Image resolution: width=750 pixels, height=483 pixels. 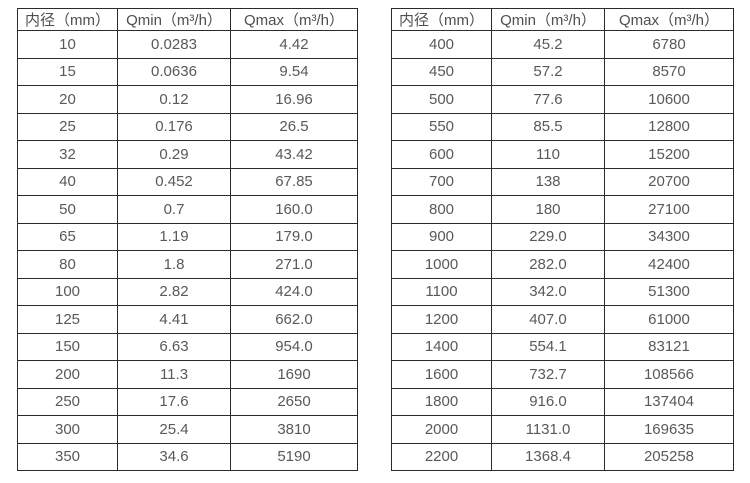 What do you see at coordinates (441, 401) in the screenshot?
I see `table-cell: 1800` at bounding box center [441, 401].